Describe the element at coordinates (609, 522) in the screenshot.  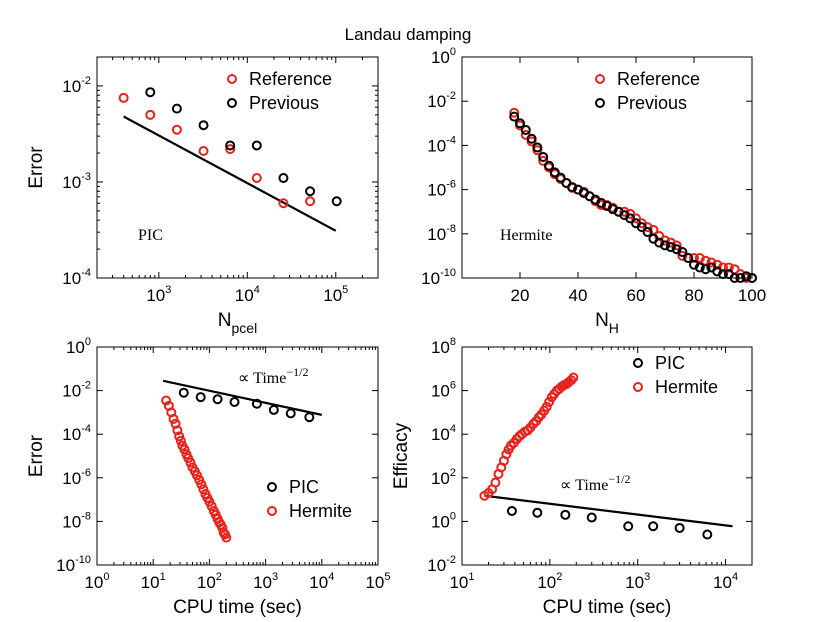
I see `series-pic` at that location.